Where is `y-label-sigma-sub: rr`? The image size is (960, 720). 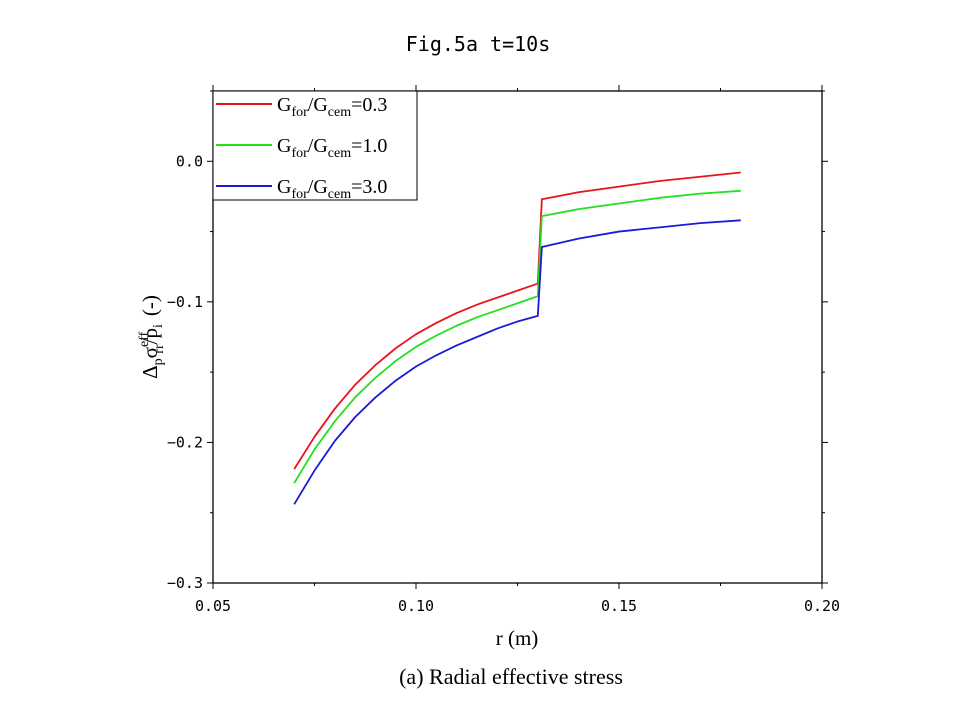 y-label-sigma-sub: rr is located at coordinates (159, 349).